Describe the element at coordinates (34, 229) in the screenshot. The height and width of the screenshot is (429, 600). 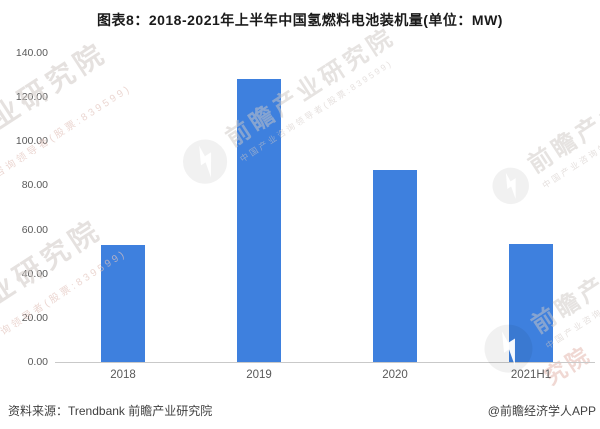
I see `y-tick-label: 60.00` at that location.